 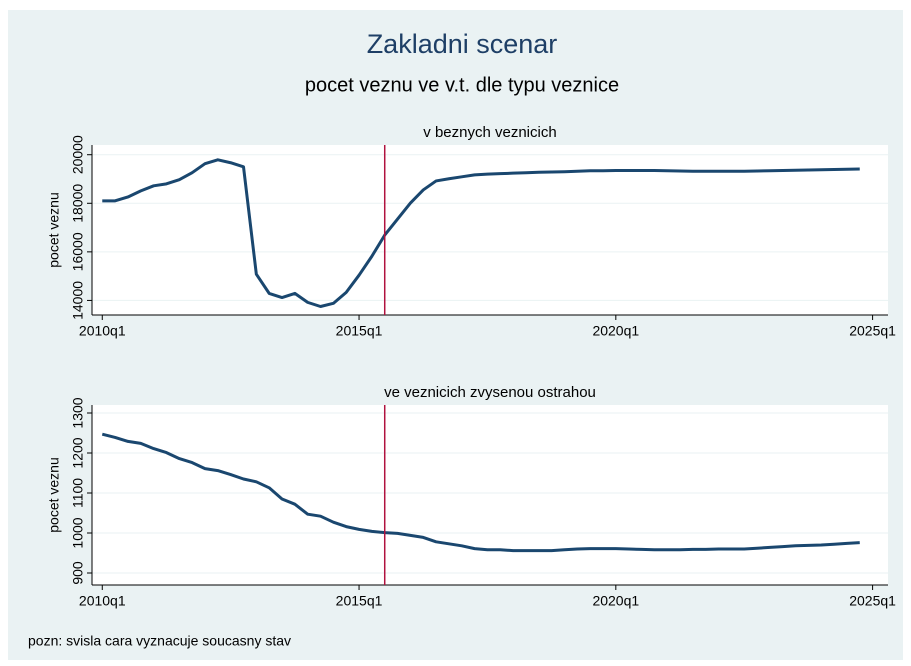 What do you see at coordinates (490, 392) in the screenshot?
I see `panel-title: ve veznicich zvysenou ostrahou` at bounding box center [490, 392].